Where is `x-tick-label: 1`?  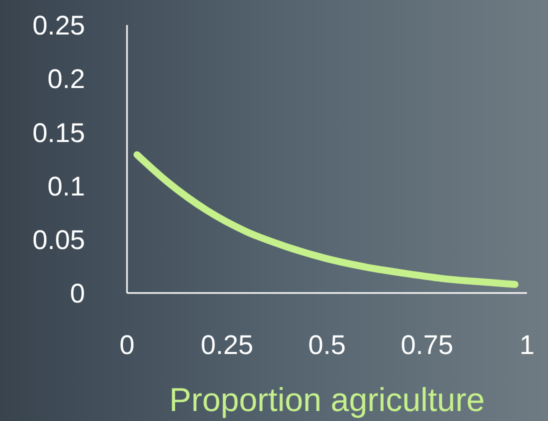 x-tick-label: 1 is located at coordinates (527, 345).